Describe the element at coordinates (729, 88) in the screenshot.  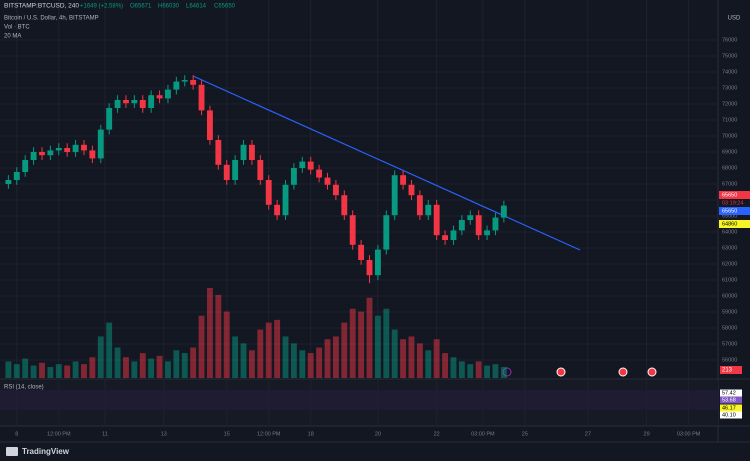
I see `y-tick-label: 73000` at that location.